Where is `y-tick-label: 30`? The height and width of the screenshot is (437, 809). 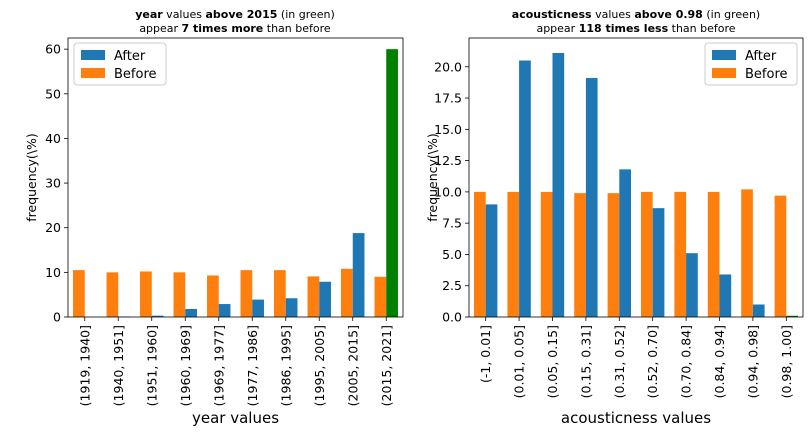
y-tick-label: 30 is located at coordinates (53, 183).